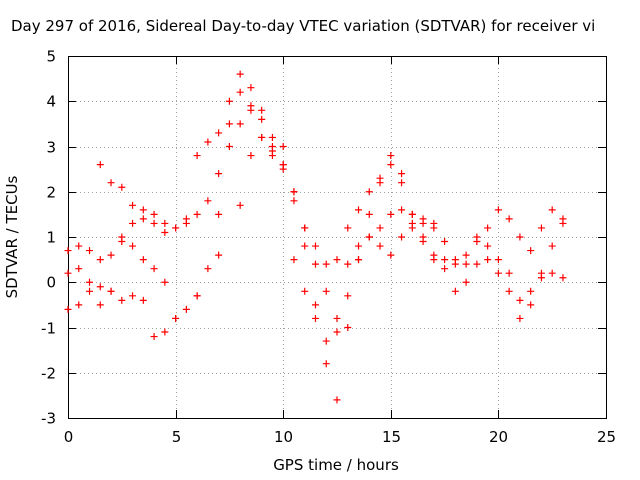  I want to click on x-tick-label: 10, so click(283, 437).